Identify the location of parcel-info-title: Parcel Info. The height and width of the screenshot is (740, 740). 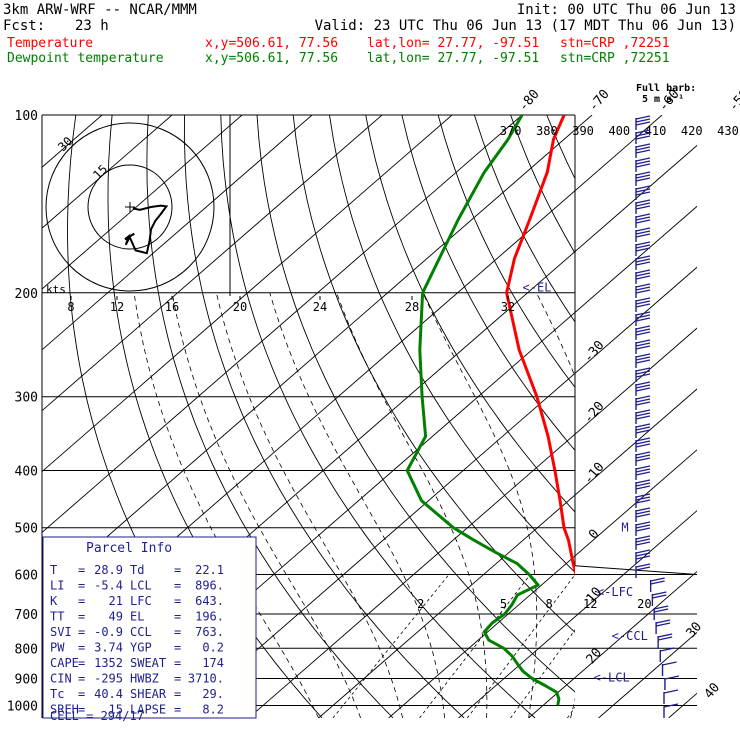
(129, 548).